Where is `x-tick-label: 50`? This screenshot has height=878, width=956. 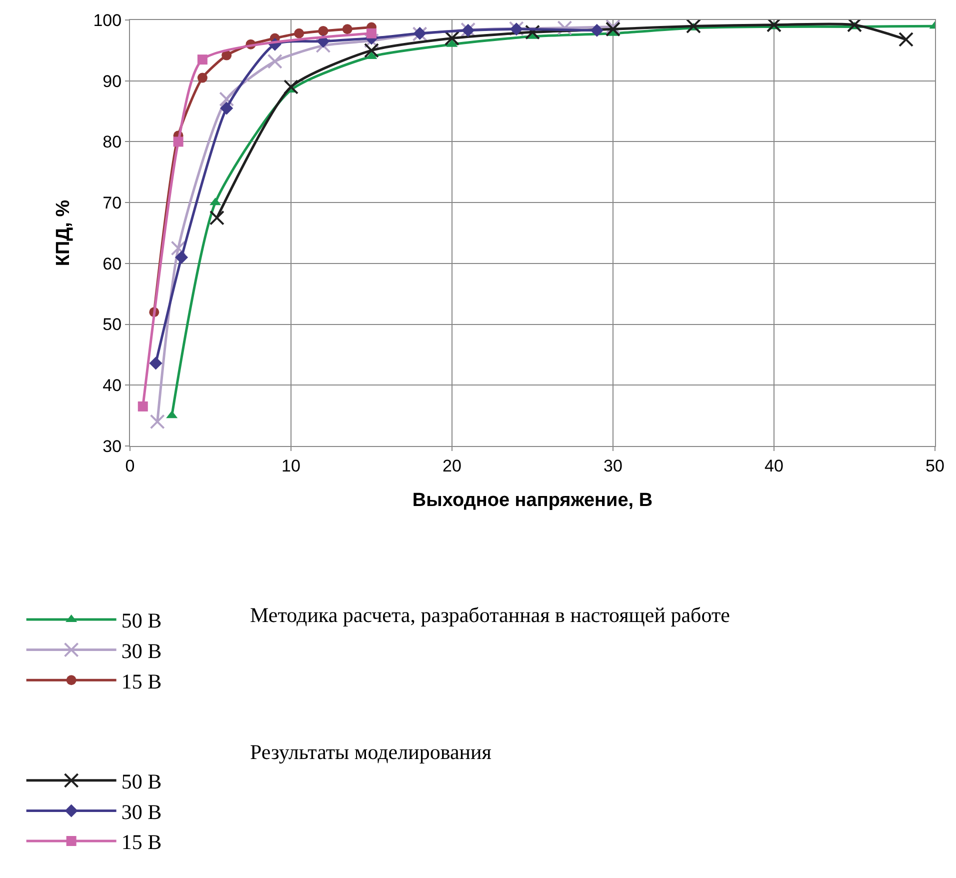
x-tick-label: 50 is located at coordinates (935, 466).